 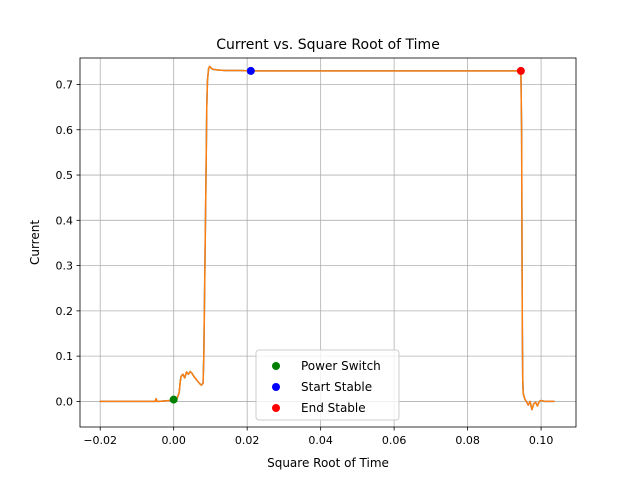 What do you see at coordinates (65, 84) in the screenshot?
I see `y-tick-label: 0.7` at bounding box center [65, 84].